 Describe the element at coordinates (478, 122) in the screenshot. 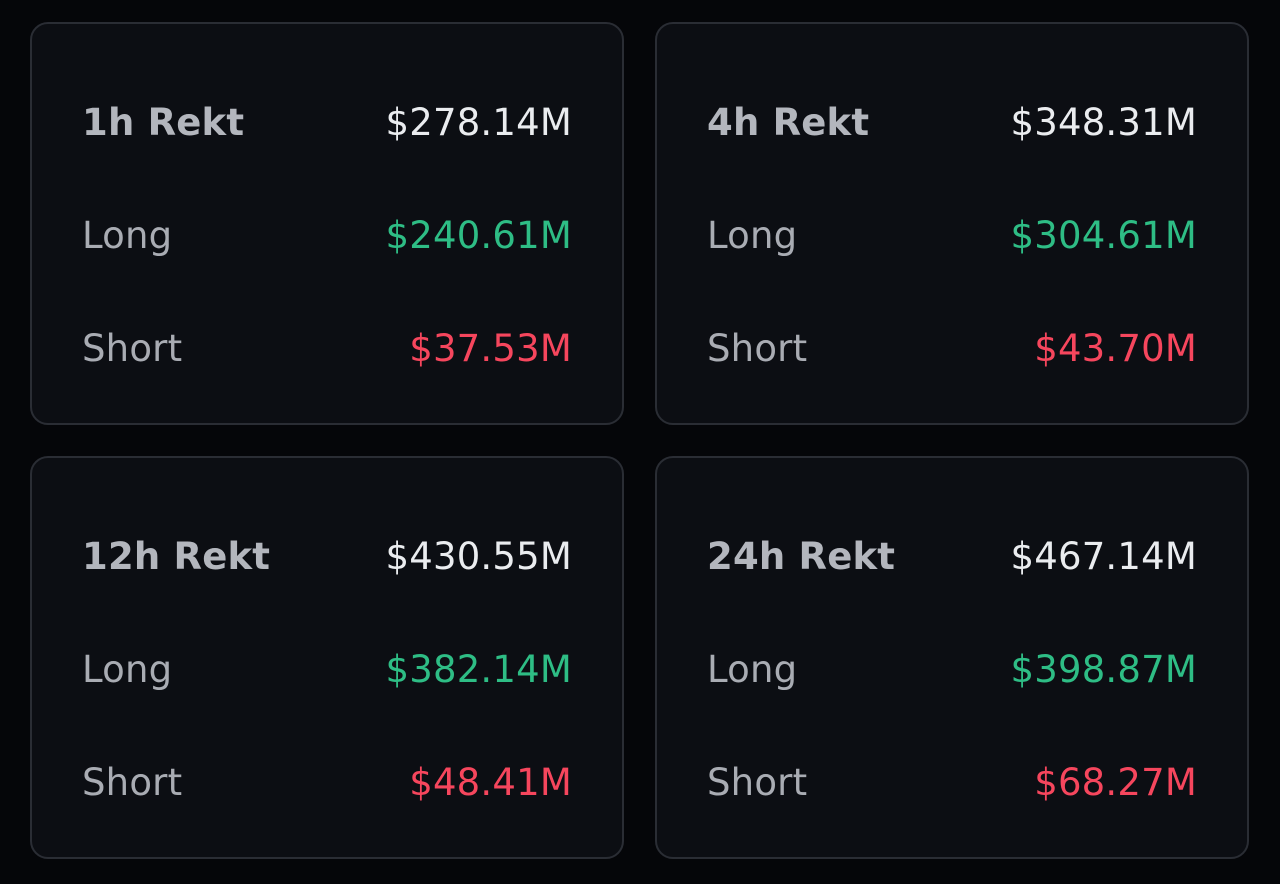

I see `total-value: $278.14M` at that location.